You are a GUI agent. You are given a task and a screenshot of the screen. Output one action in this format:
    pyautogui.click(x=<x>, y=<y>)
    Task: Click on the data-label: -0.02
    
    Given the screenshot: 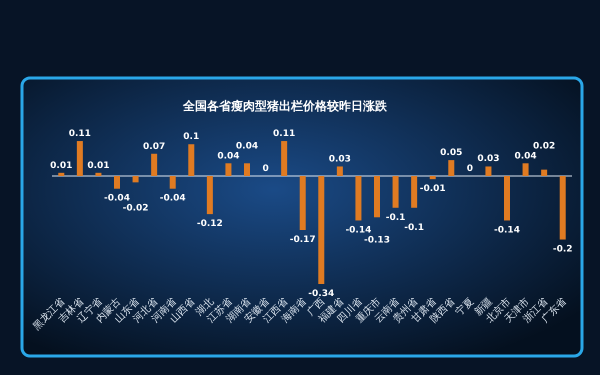 What is the action you would take?
    pyautogui.click(x=135, y=209)
    